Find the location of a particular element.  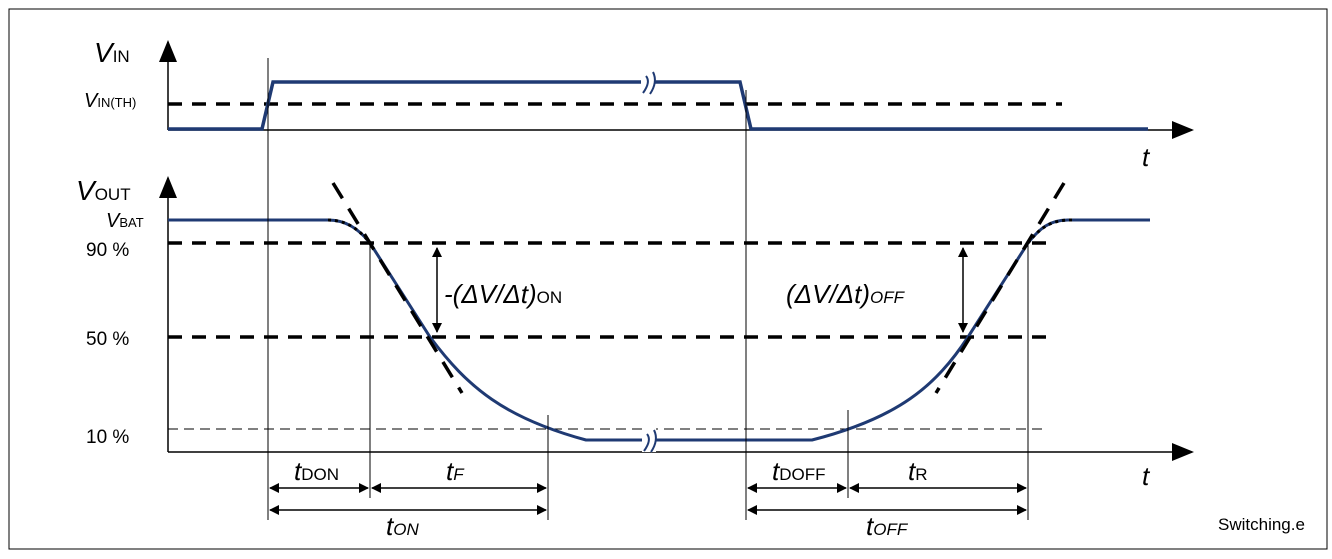

t-on-label: tON is located at coordinates (402, 526).